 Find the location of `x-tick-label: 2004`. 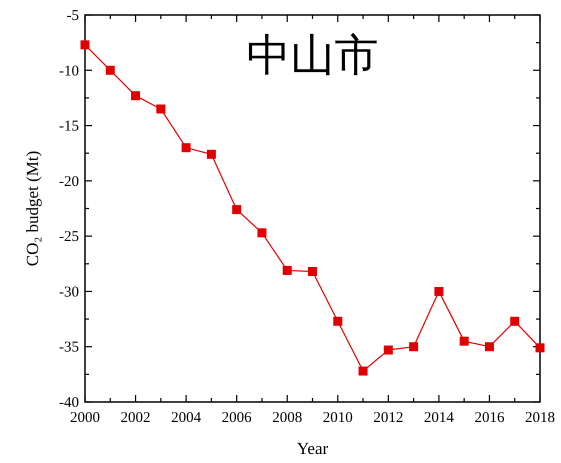

x-tick-label: 2004 is located at coordinates (186, 418).